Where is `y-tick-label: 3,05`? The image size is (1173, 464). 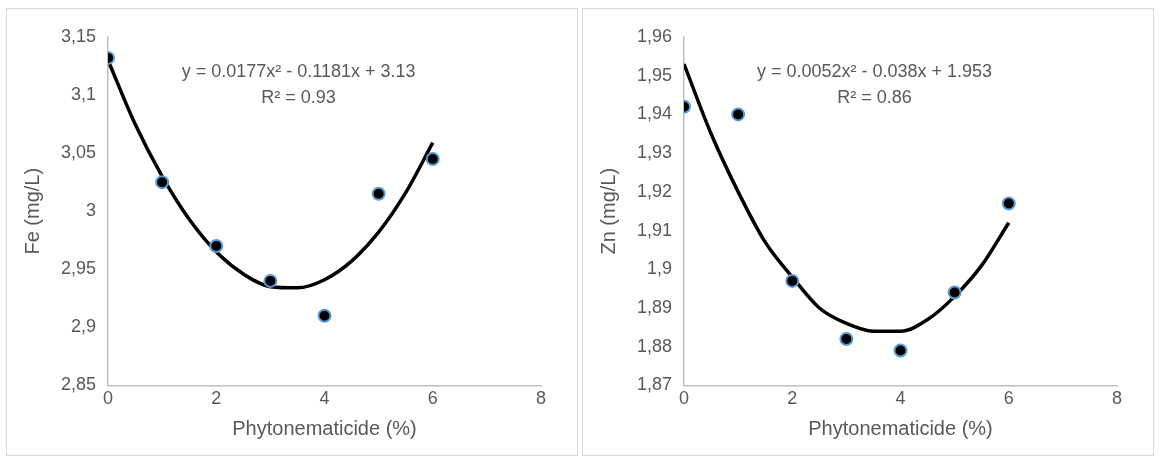 y-tick-label: 3,05 is located at coordinates (78, 152).